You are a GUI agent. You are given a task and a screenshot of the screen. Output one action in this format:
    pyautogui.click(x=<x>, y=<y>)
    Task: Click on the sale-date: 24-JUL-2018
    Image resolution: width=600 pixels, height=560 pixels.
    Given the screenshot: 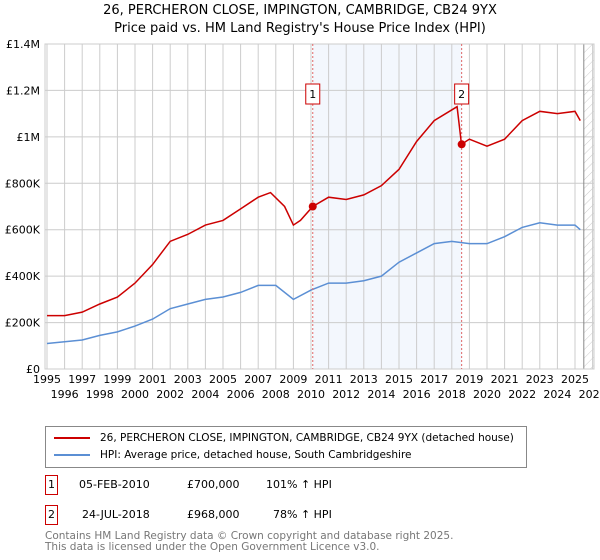 What is the action you would take?
    pyautogui.click(x=116, y=514)
    